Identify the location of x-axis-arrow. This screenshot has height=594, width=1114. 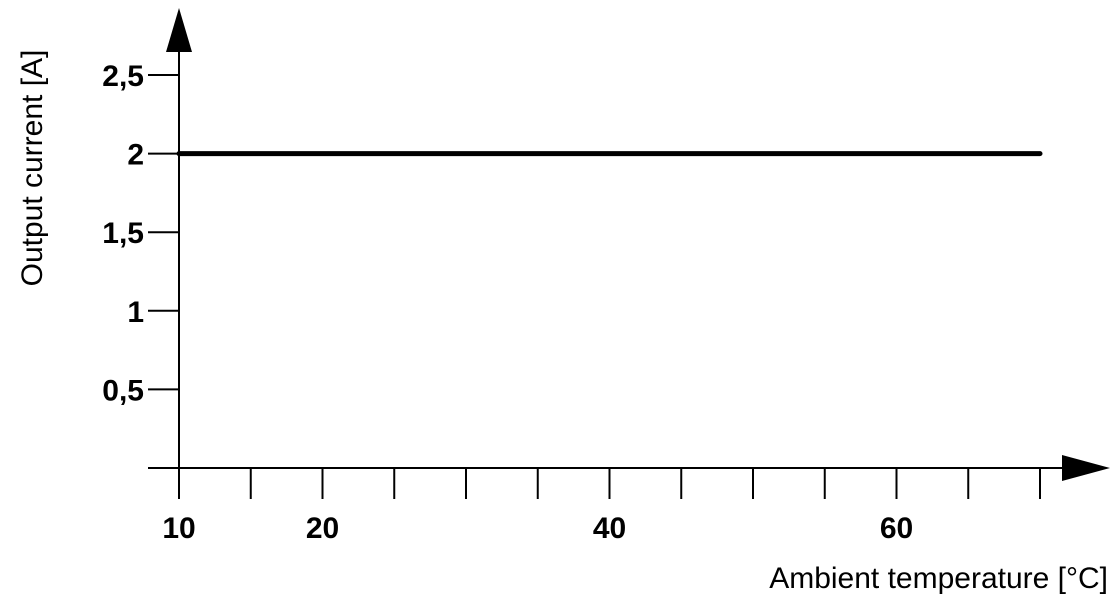
(1086, 468).